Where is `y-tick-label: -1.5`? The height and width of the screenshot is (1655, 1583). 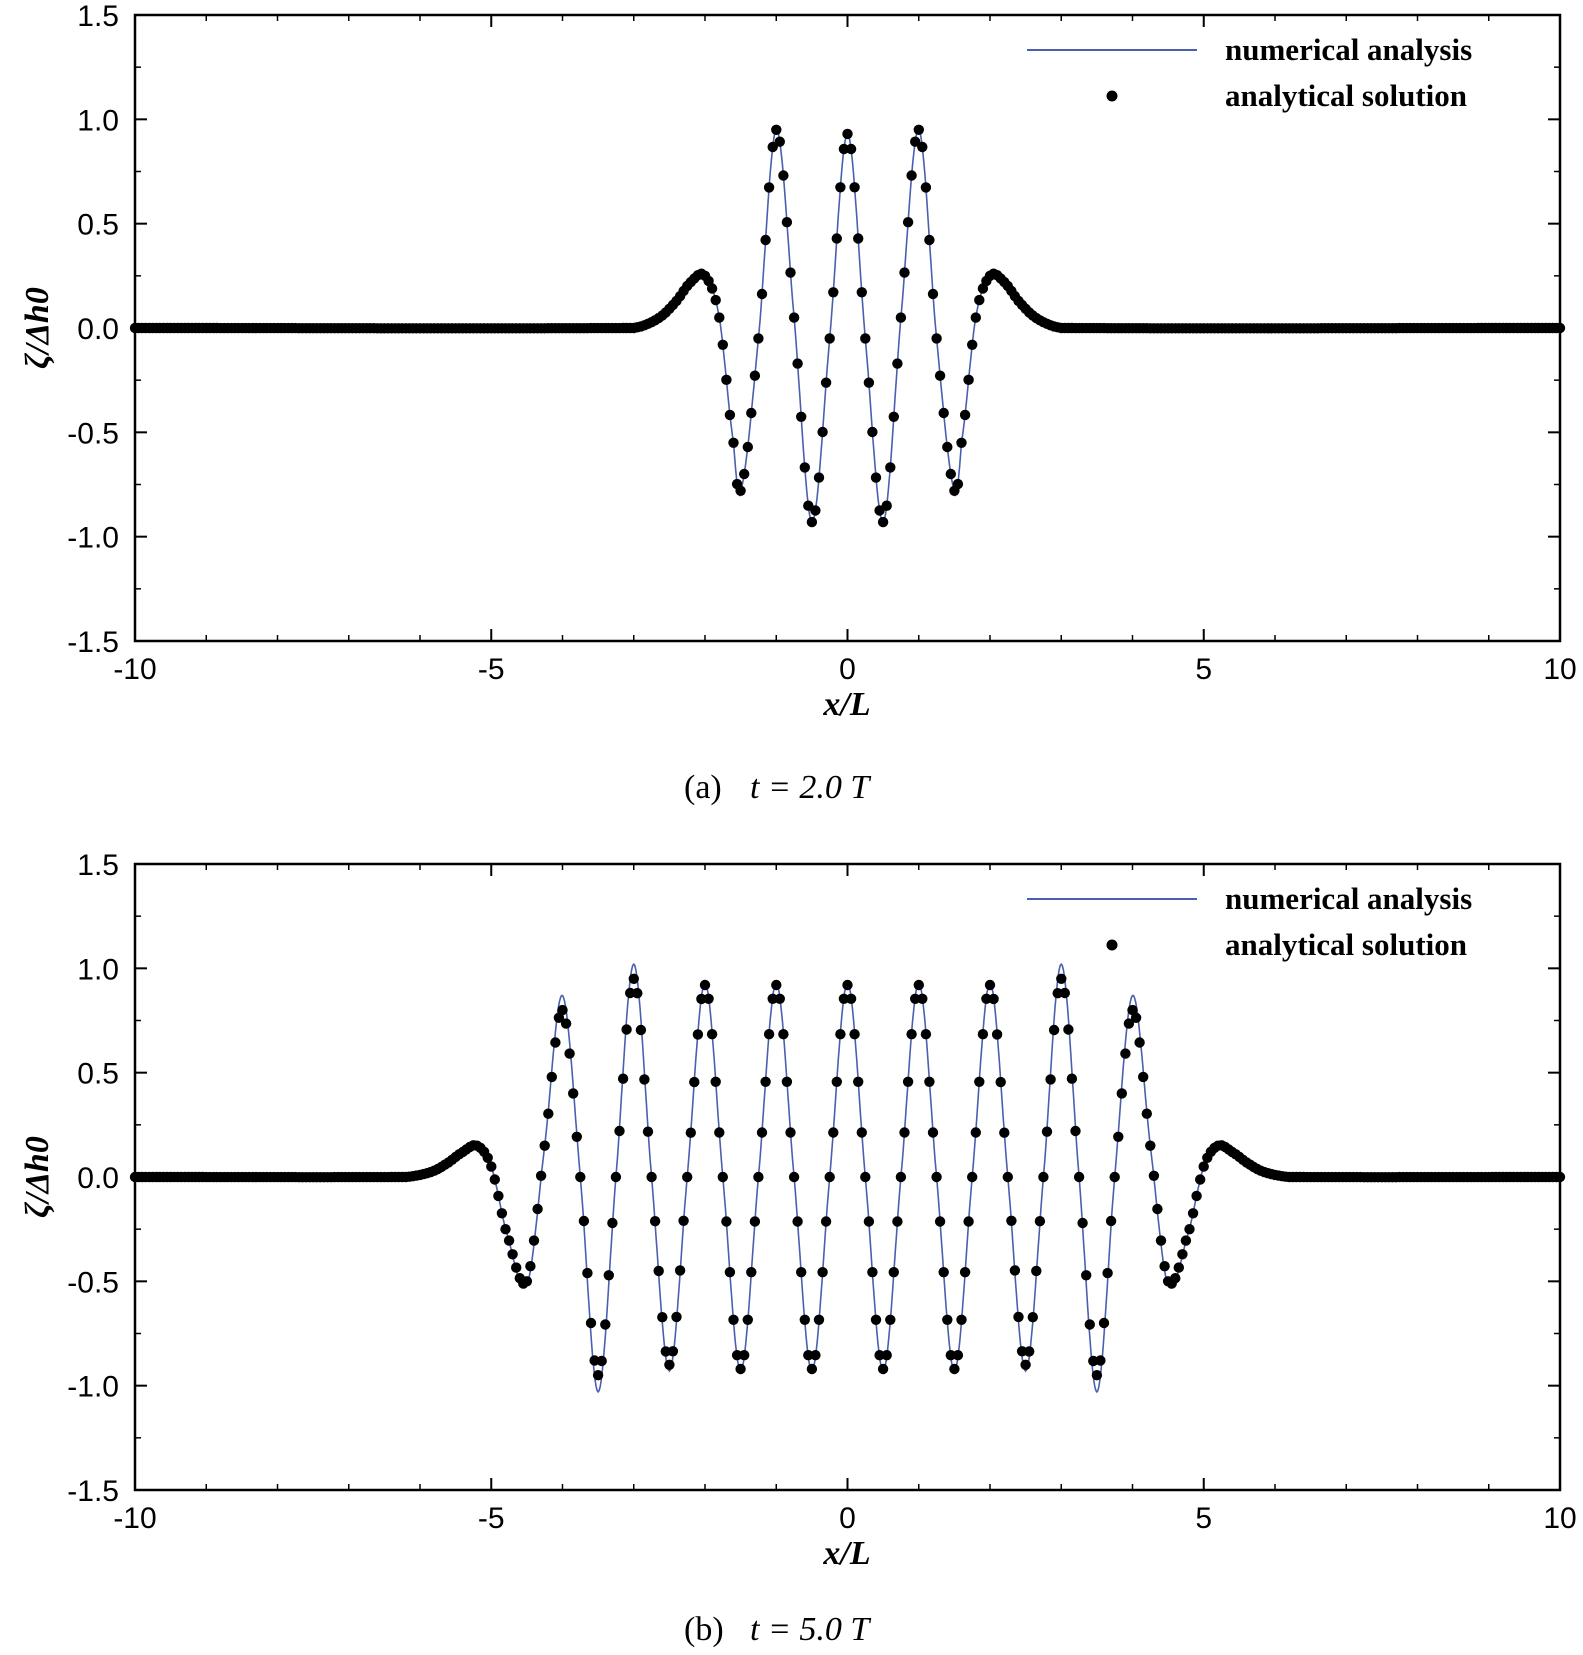
y-tick-label: -1.5 is located at coordinates (93, 1491).